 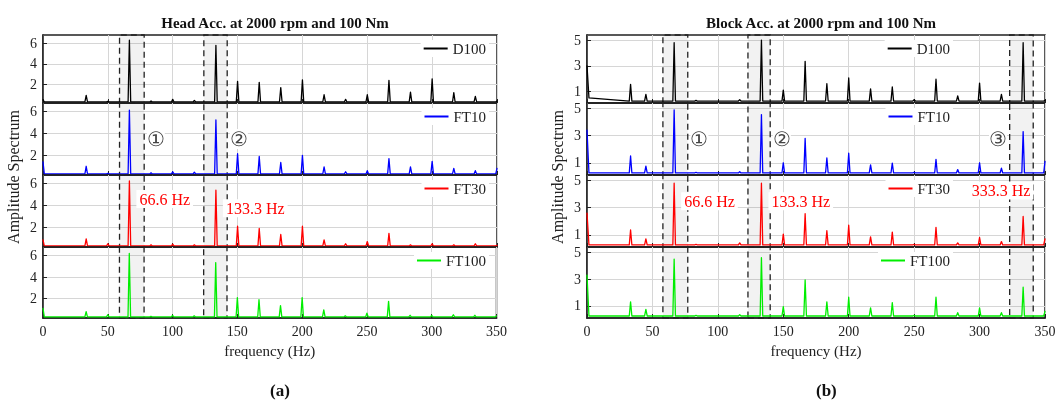 I want to click on band-label: ③, so click(x=998, y=139).